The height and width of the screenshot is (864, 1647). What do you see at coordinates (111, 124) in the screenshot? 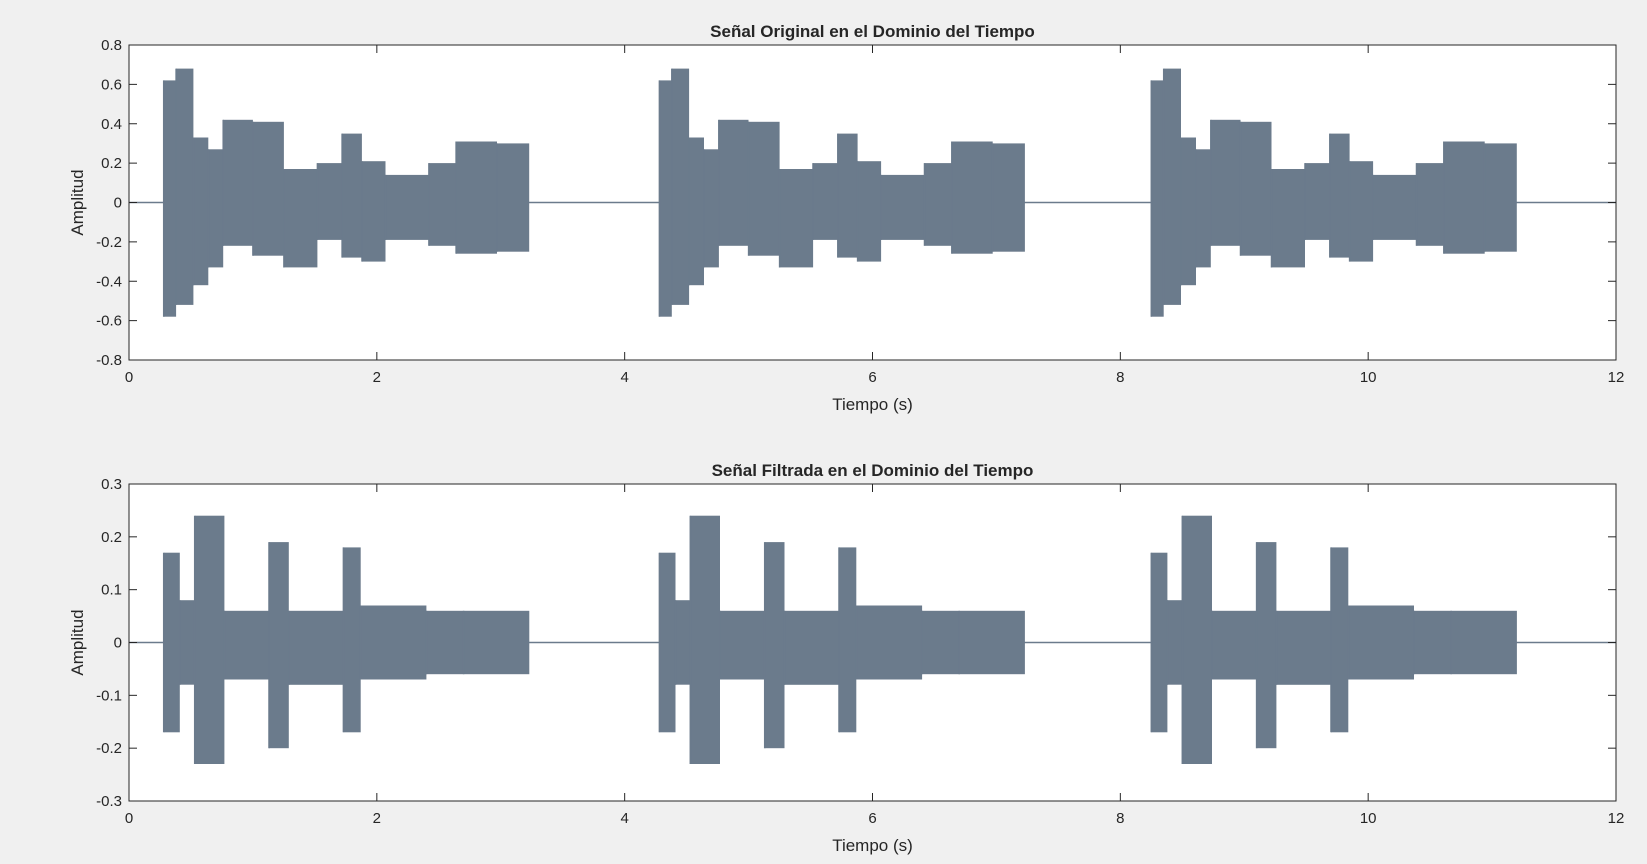
I see `y-tick-label: 0.4` at bounding box center [111, 124].